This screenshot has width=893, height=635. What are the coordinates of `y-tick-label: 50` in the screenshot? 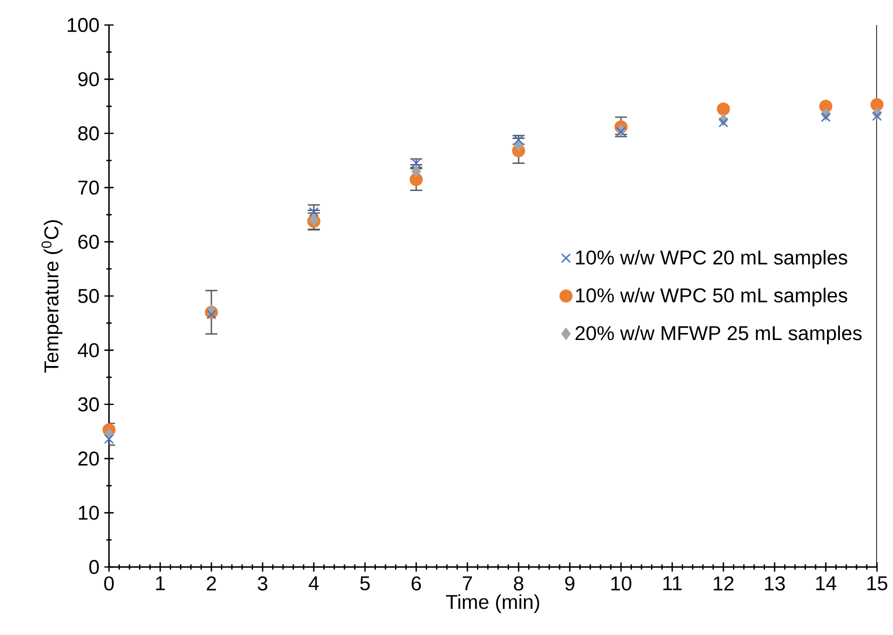 It's located at (88, 296).